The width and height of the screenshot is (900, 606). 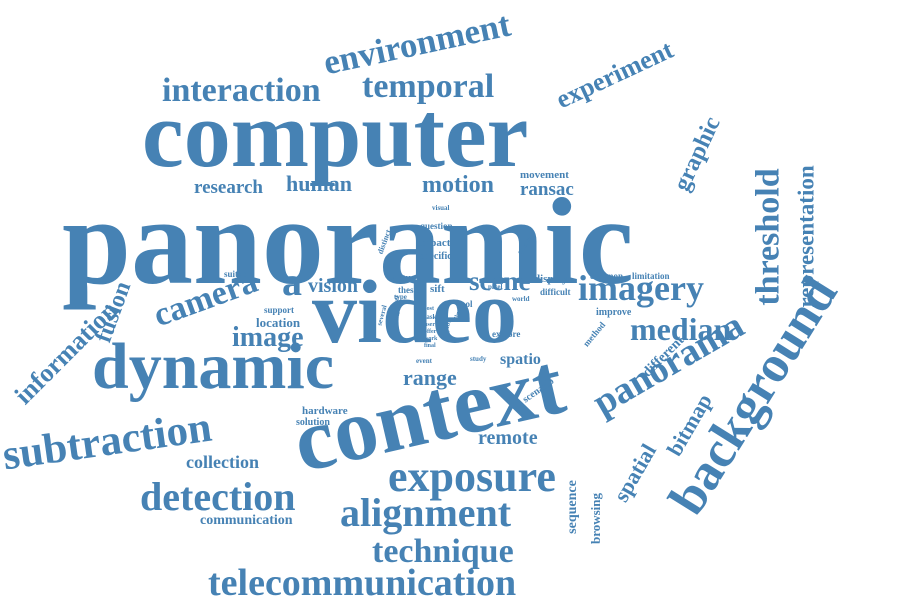 I want to click on word-improve: improve, so click(x=614, y=312).